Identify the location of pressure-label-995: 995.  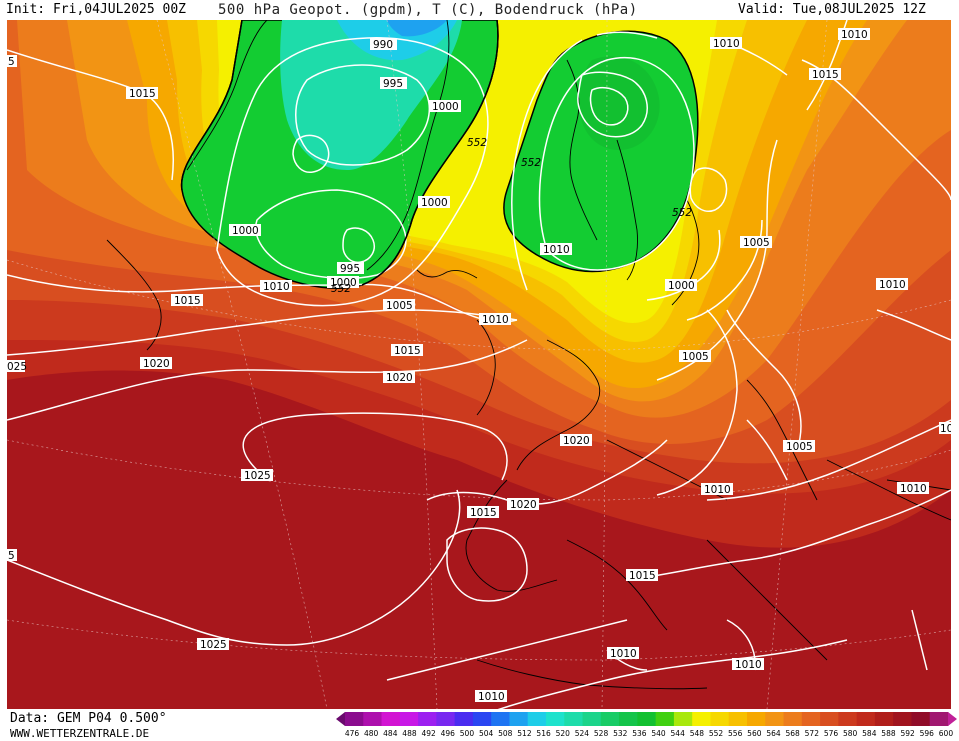
(350, 268).